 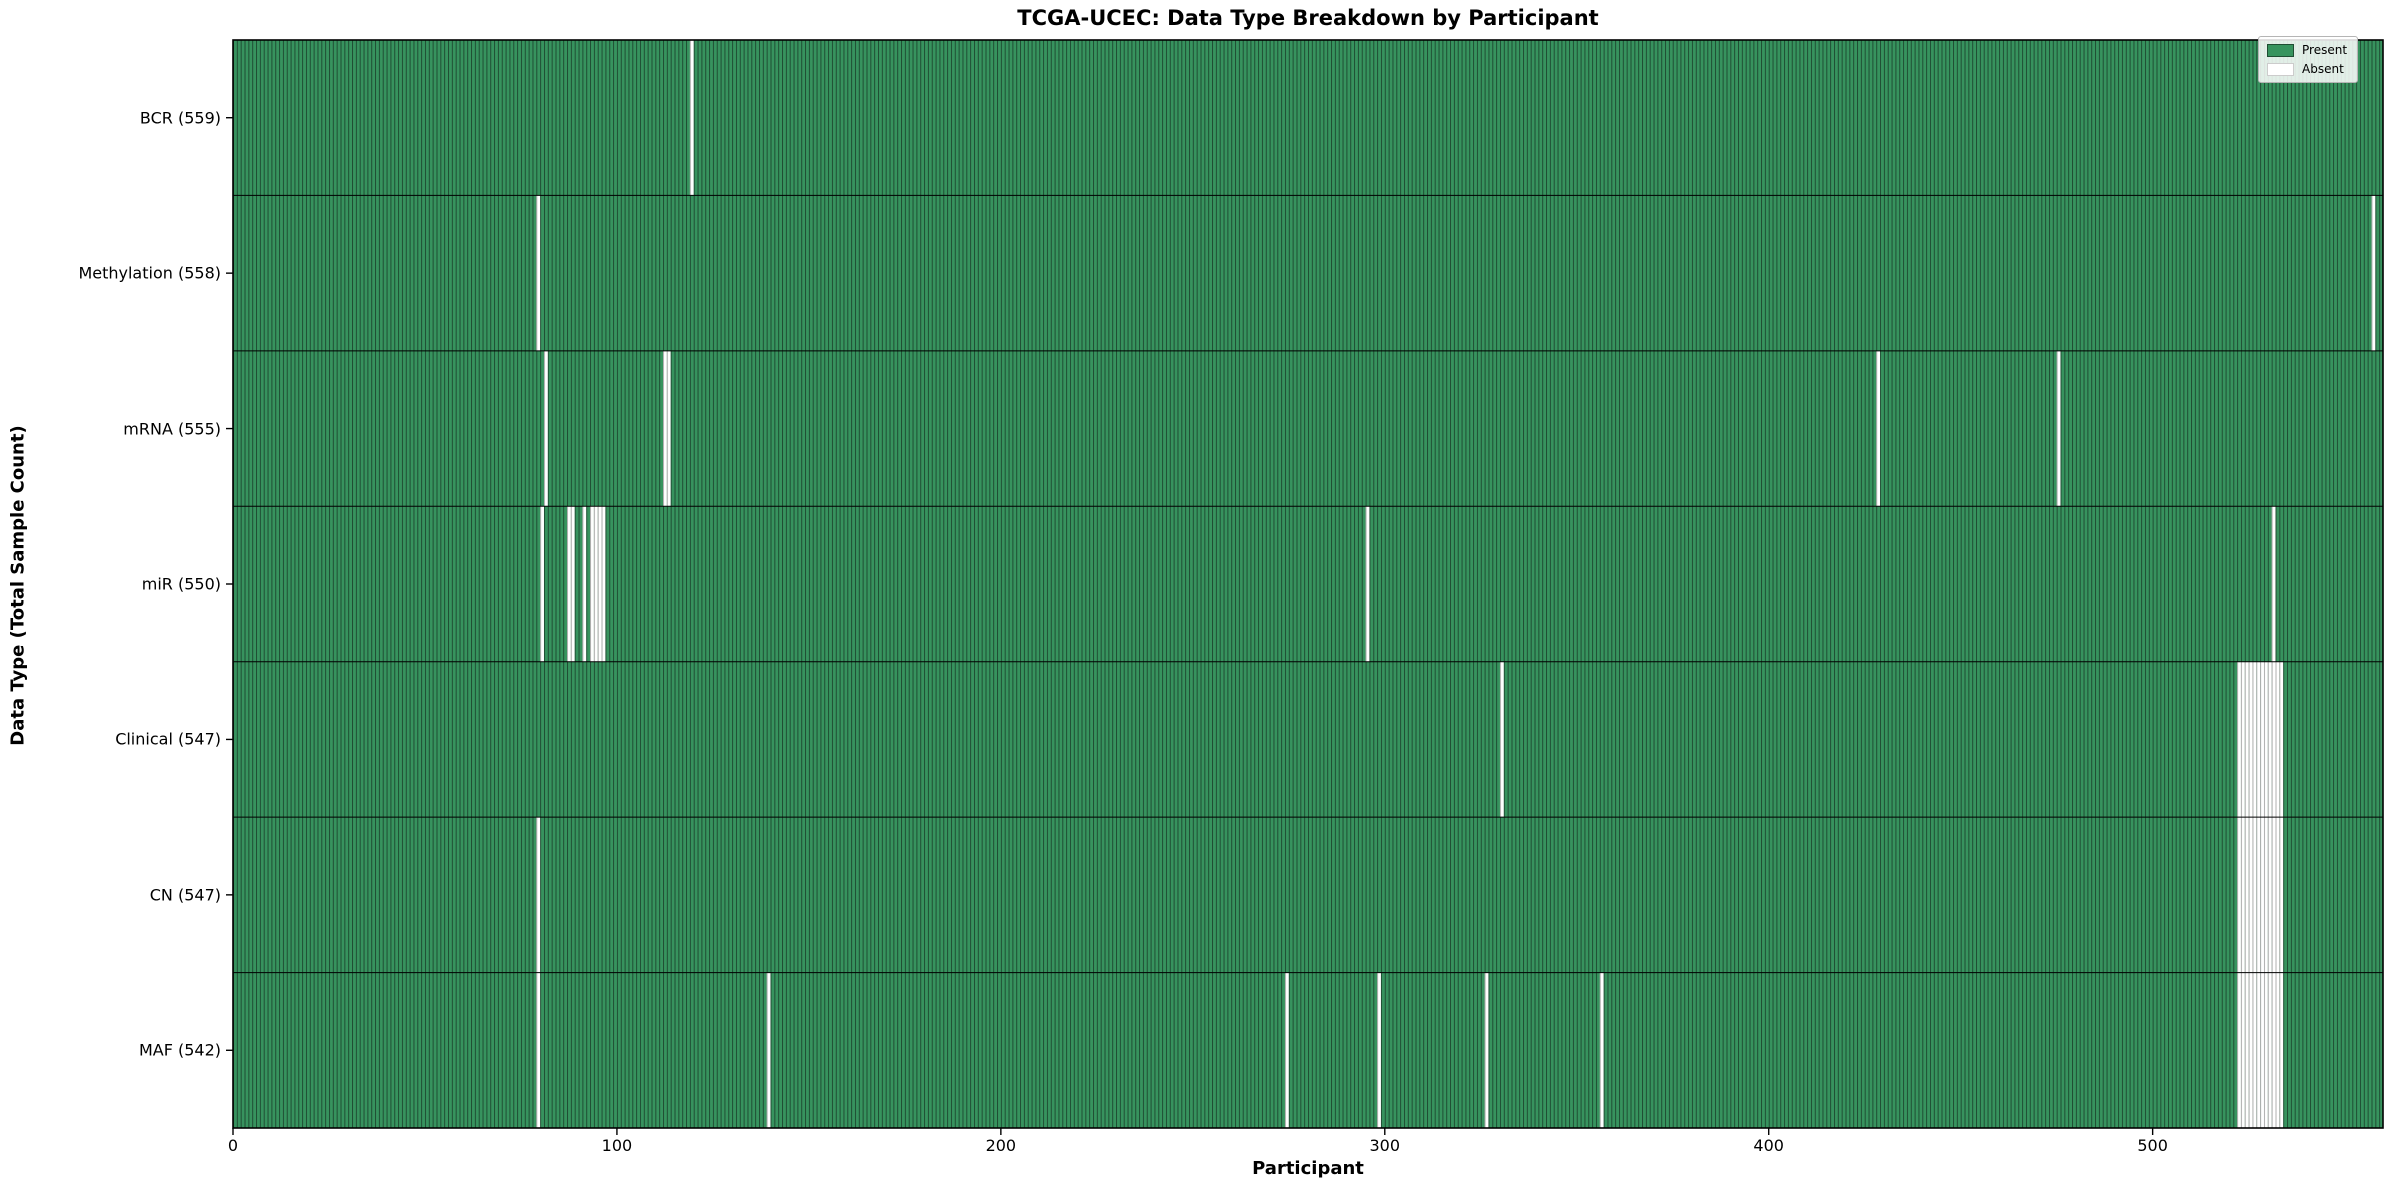 What do you see at coordinates (185, 895) in the screenshot?
I see `ytick-cn: CN (547)` at bounding box center [185, 895].